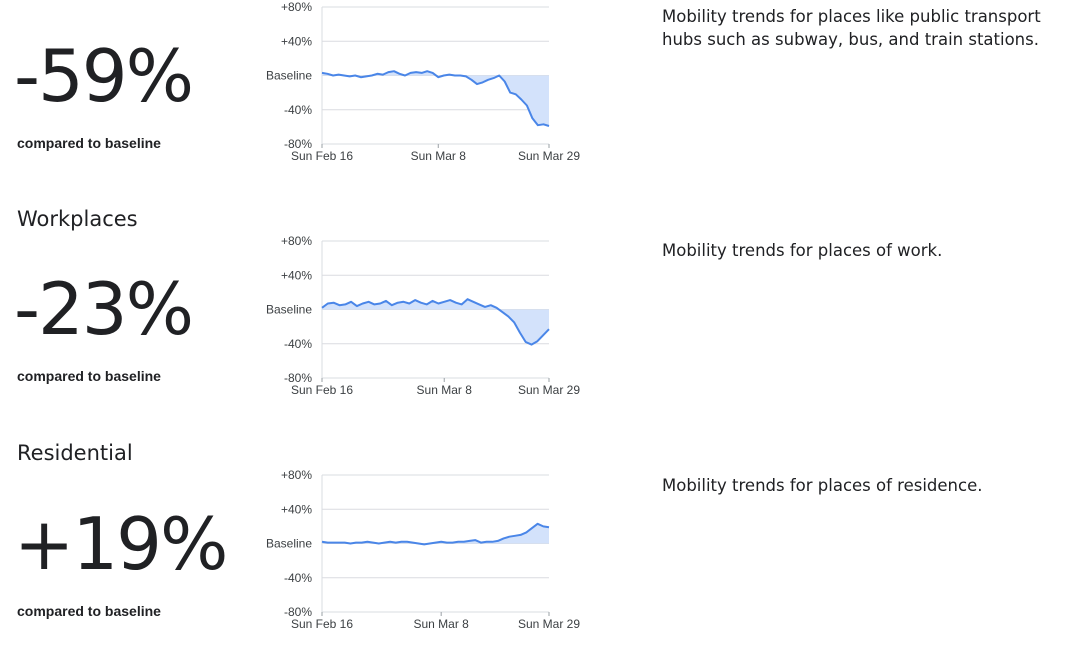 This screenshot has width=1072, height=655. What do you see at coordinates (322, 624) in the screenshot?
I see `x-tick-label: Sun Feb 16` at bounding box center [322, 624].